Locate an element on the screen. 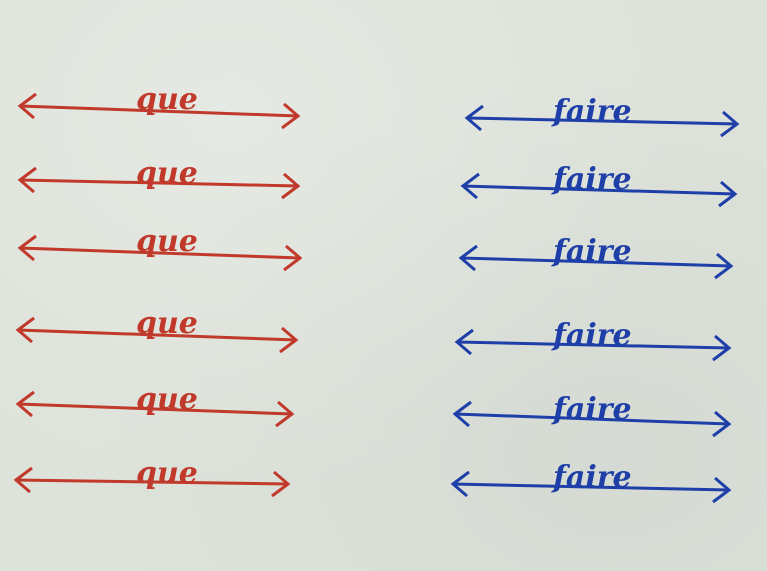  faire-arrow-row-2: faire is located at coordinates (606, 188).